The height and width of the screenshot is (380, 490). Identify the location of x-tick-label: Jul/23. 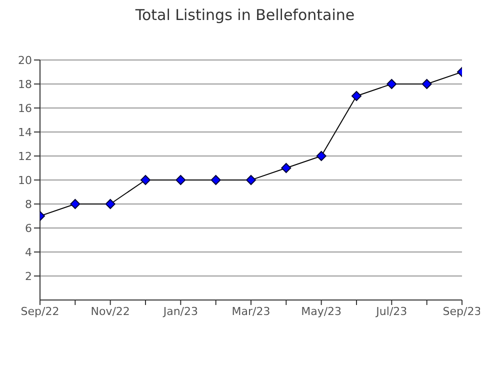
(391, 311).